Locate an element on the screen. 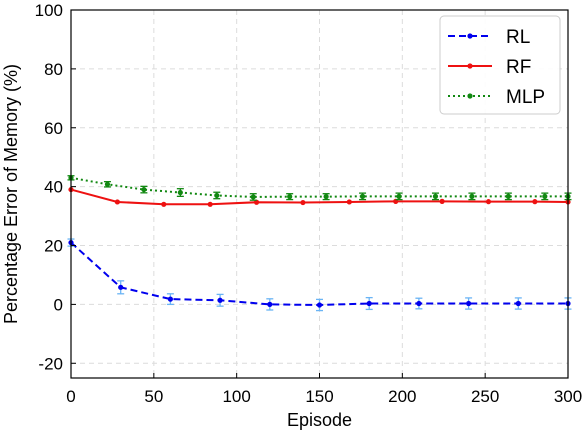  y-tick-label: 40 is located at coordinates (53, 187).